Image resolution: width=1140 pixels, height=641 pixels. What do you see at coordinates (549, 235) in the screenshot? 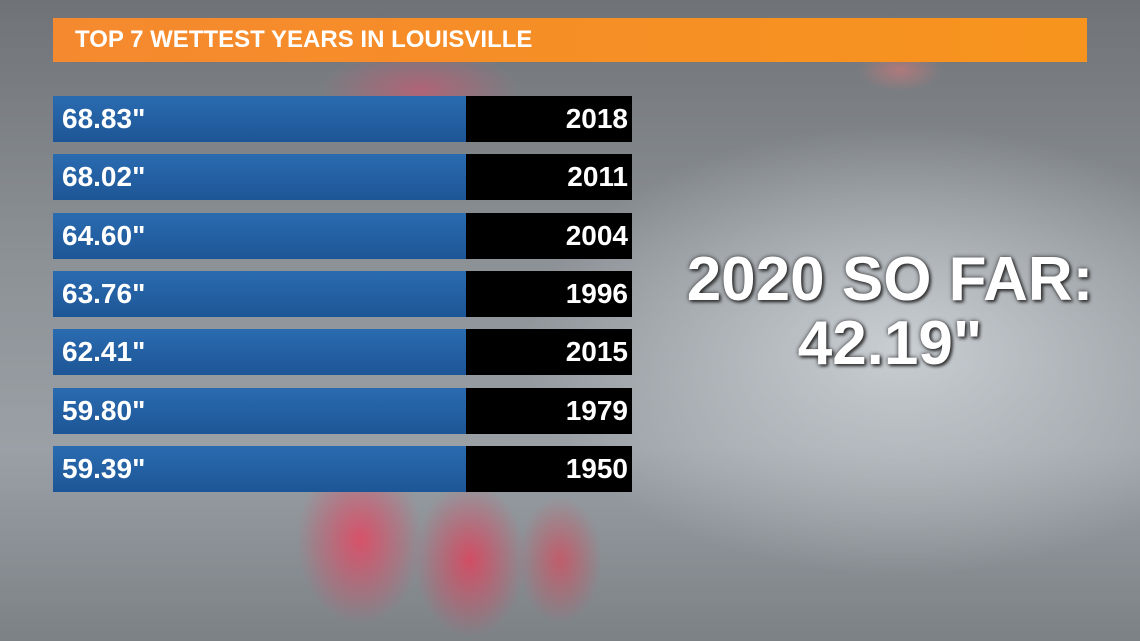
I see `year: 2004` at bounding box center [549, 235].